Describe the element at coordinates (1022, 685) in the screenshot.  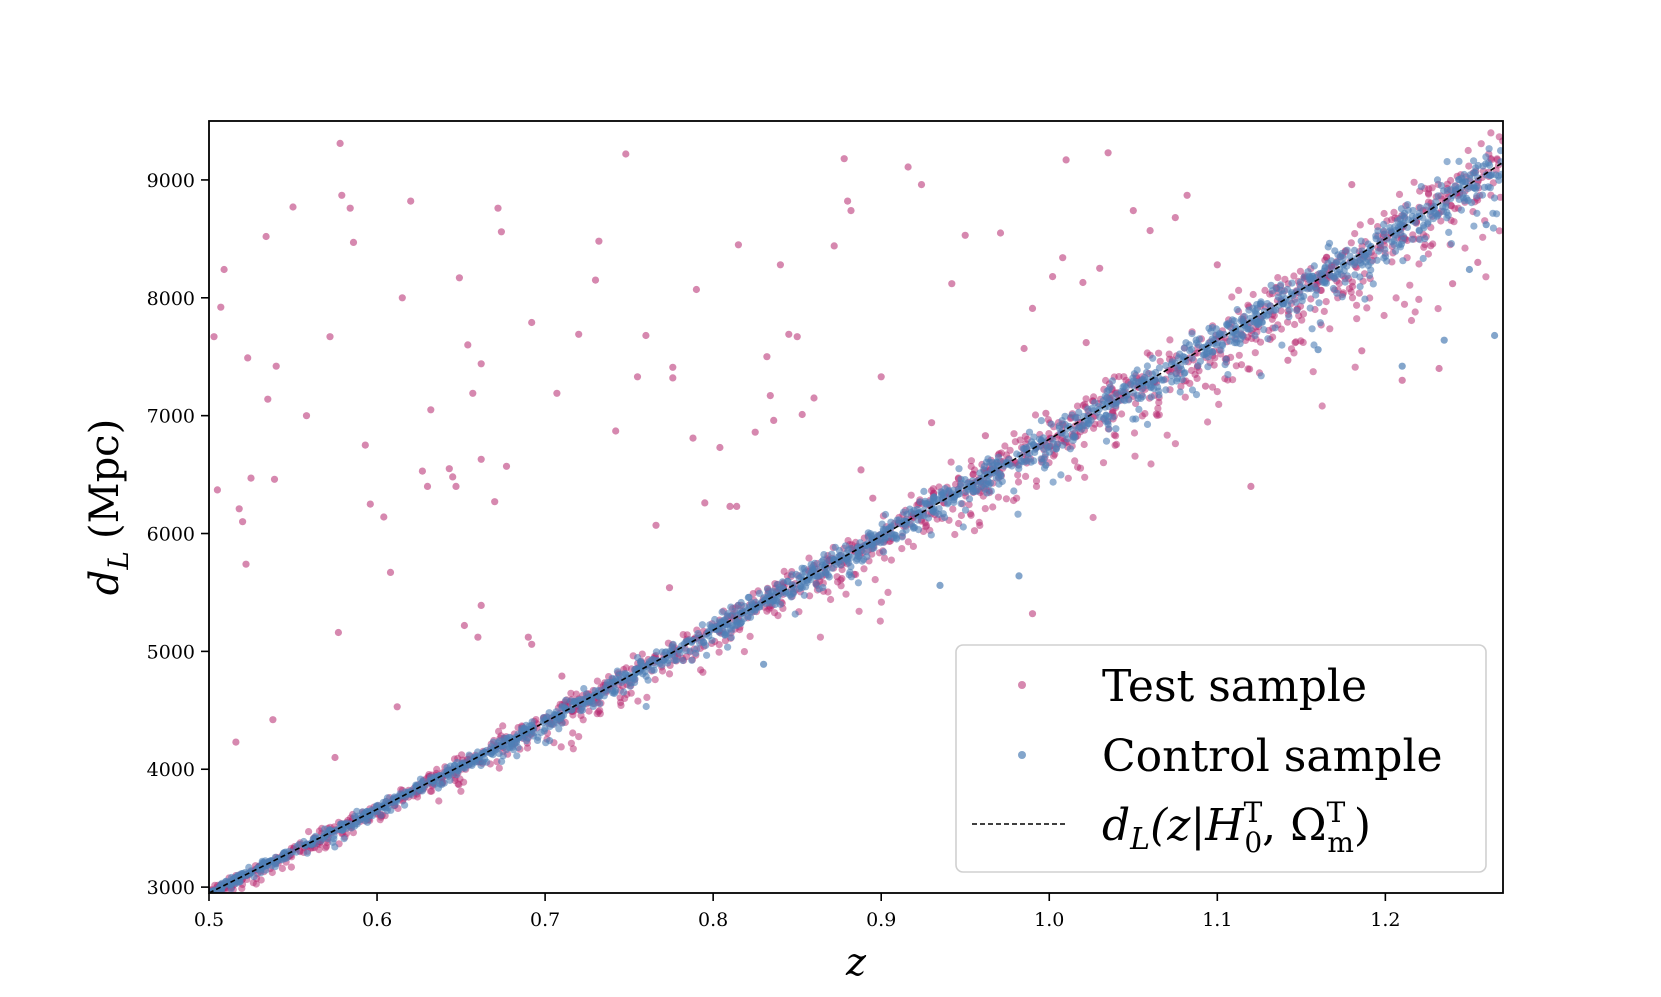
I see `legend-test-marker` at that location.